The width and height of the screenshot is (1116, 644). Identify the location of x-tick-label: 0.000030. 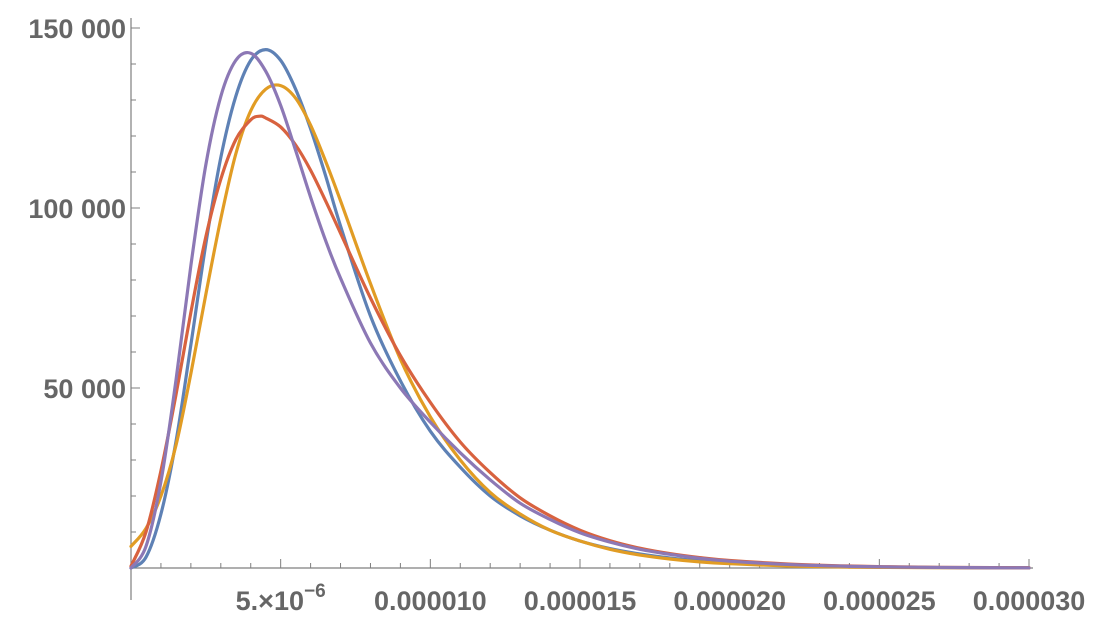
(1029, 601).